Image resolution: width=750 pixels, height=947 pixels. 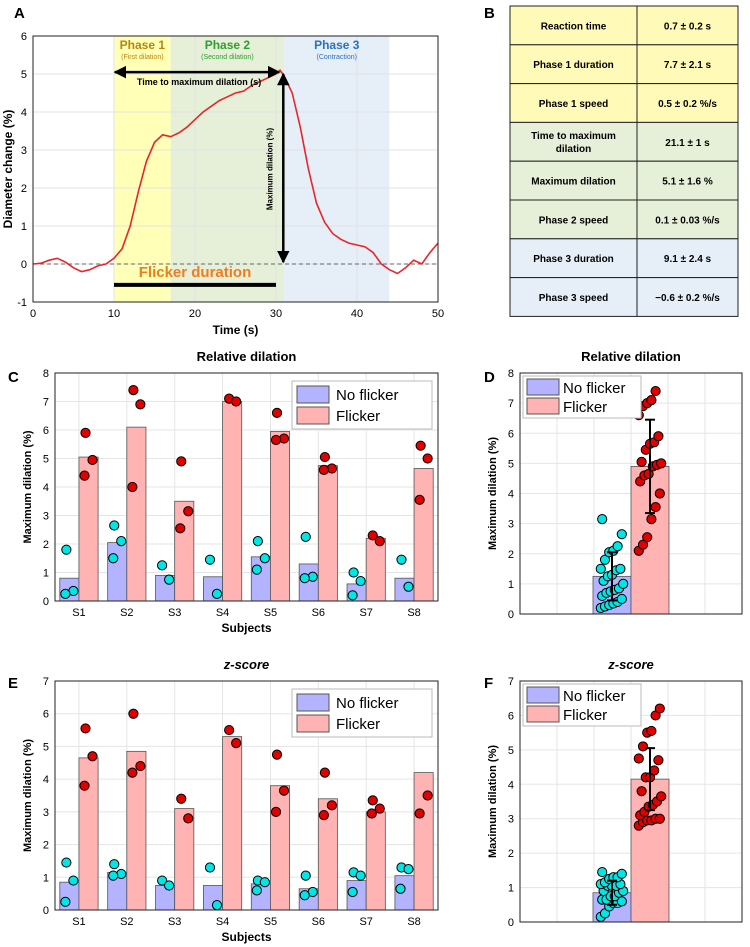 What do you see at coordinates (318, 613) in the screenshot?
I see `x-tick-label: S6` at bounding box center [318, 613].